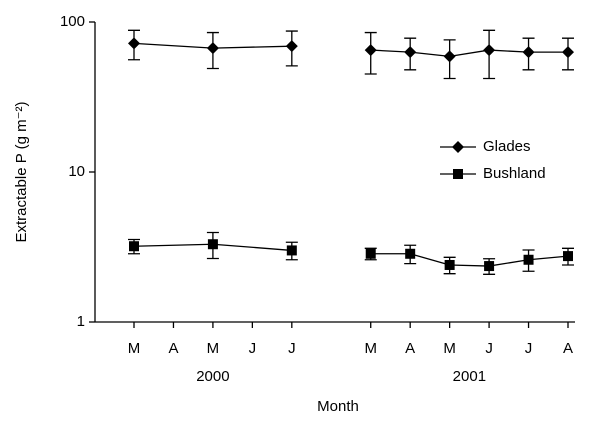 The image size is (590, 430). What do you see at coordinates (212, 376) in the screenshot?
I see `group-label: 2000` at bounding box center [212, 376].